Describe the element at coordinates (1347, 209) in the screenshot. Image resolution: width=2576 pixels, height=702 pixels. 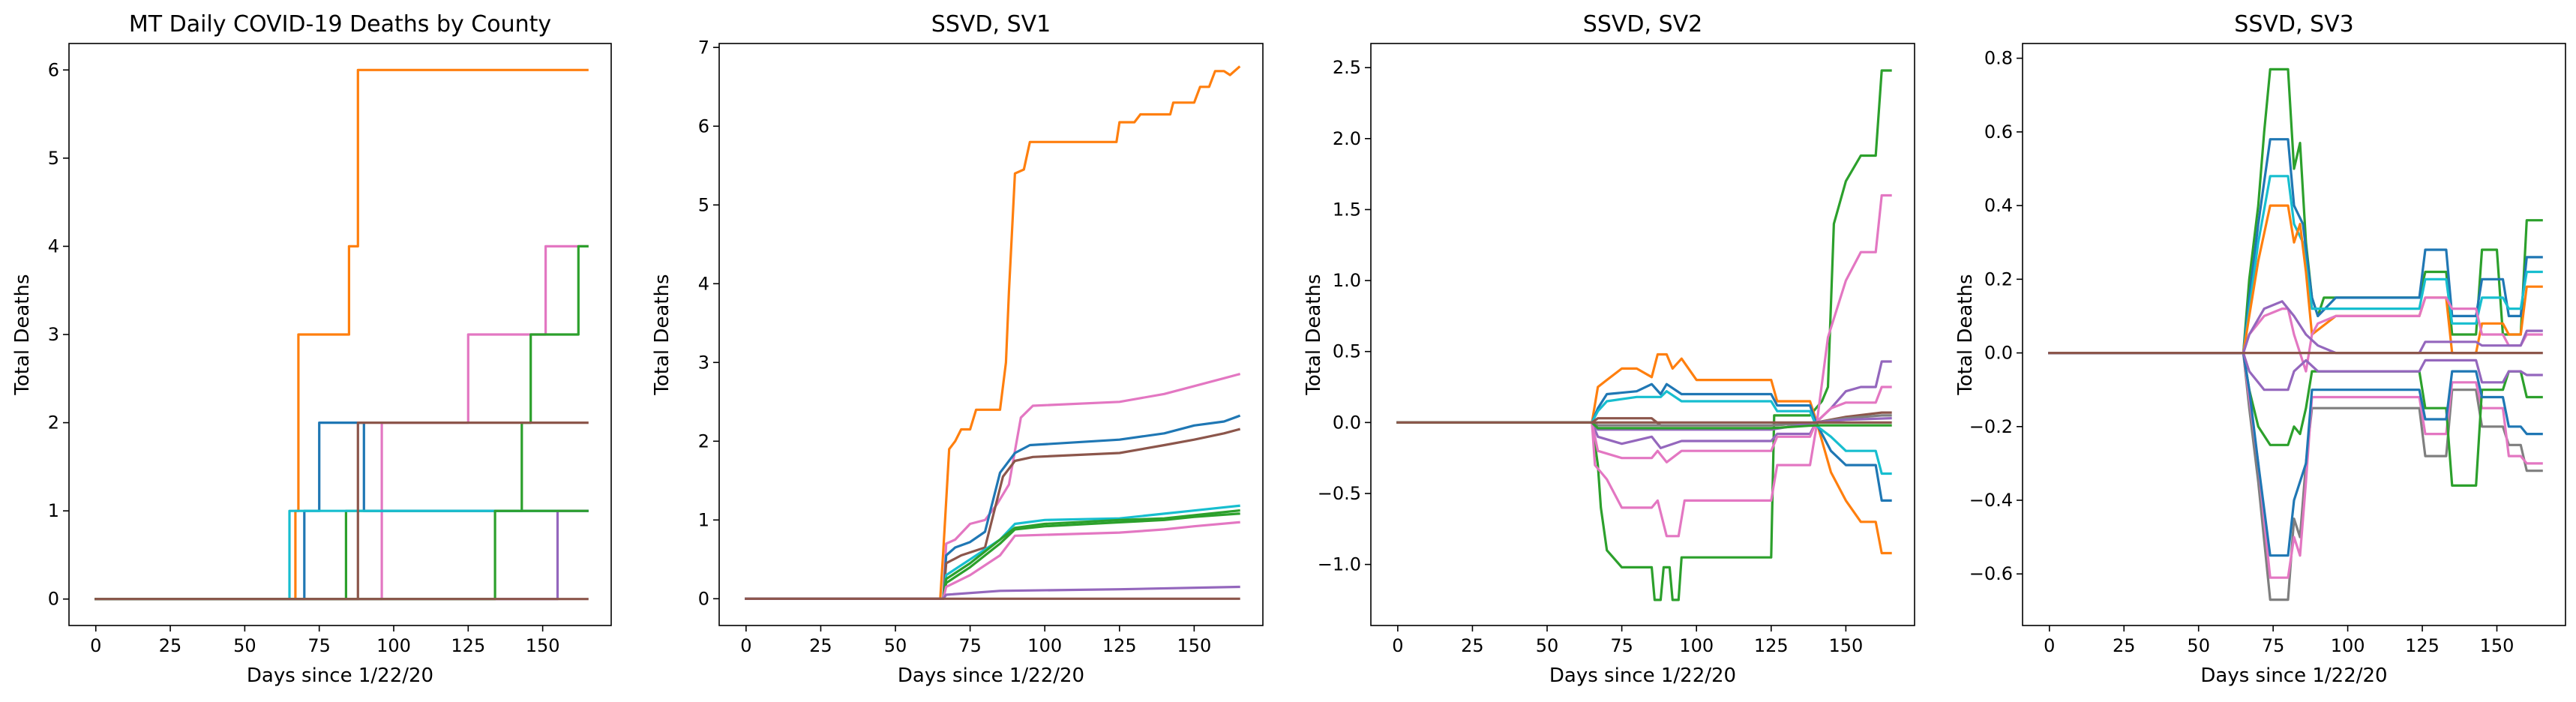
I see `y-tick-label: 1.5` at that location.